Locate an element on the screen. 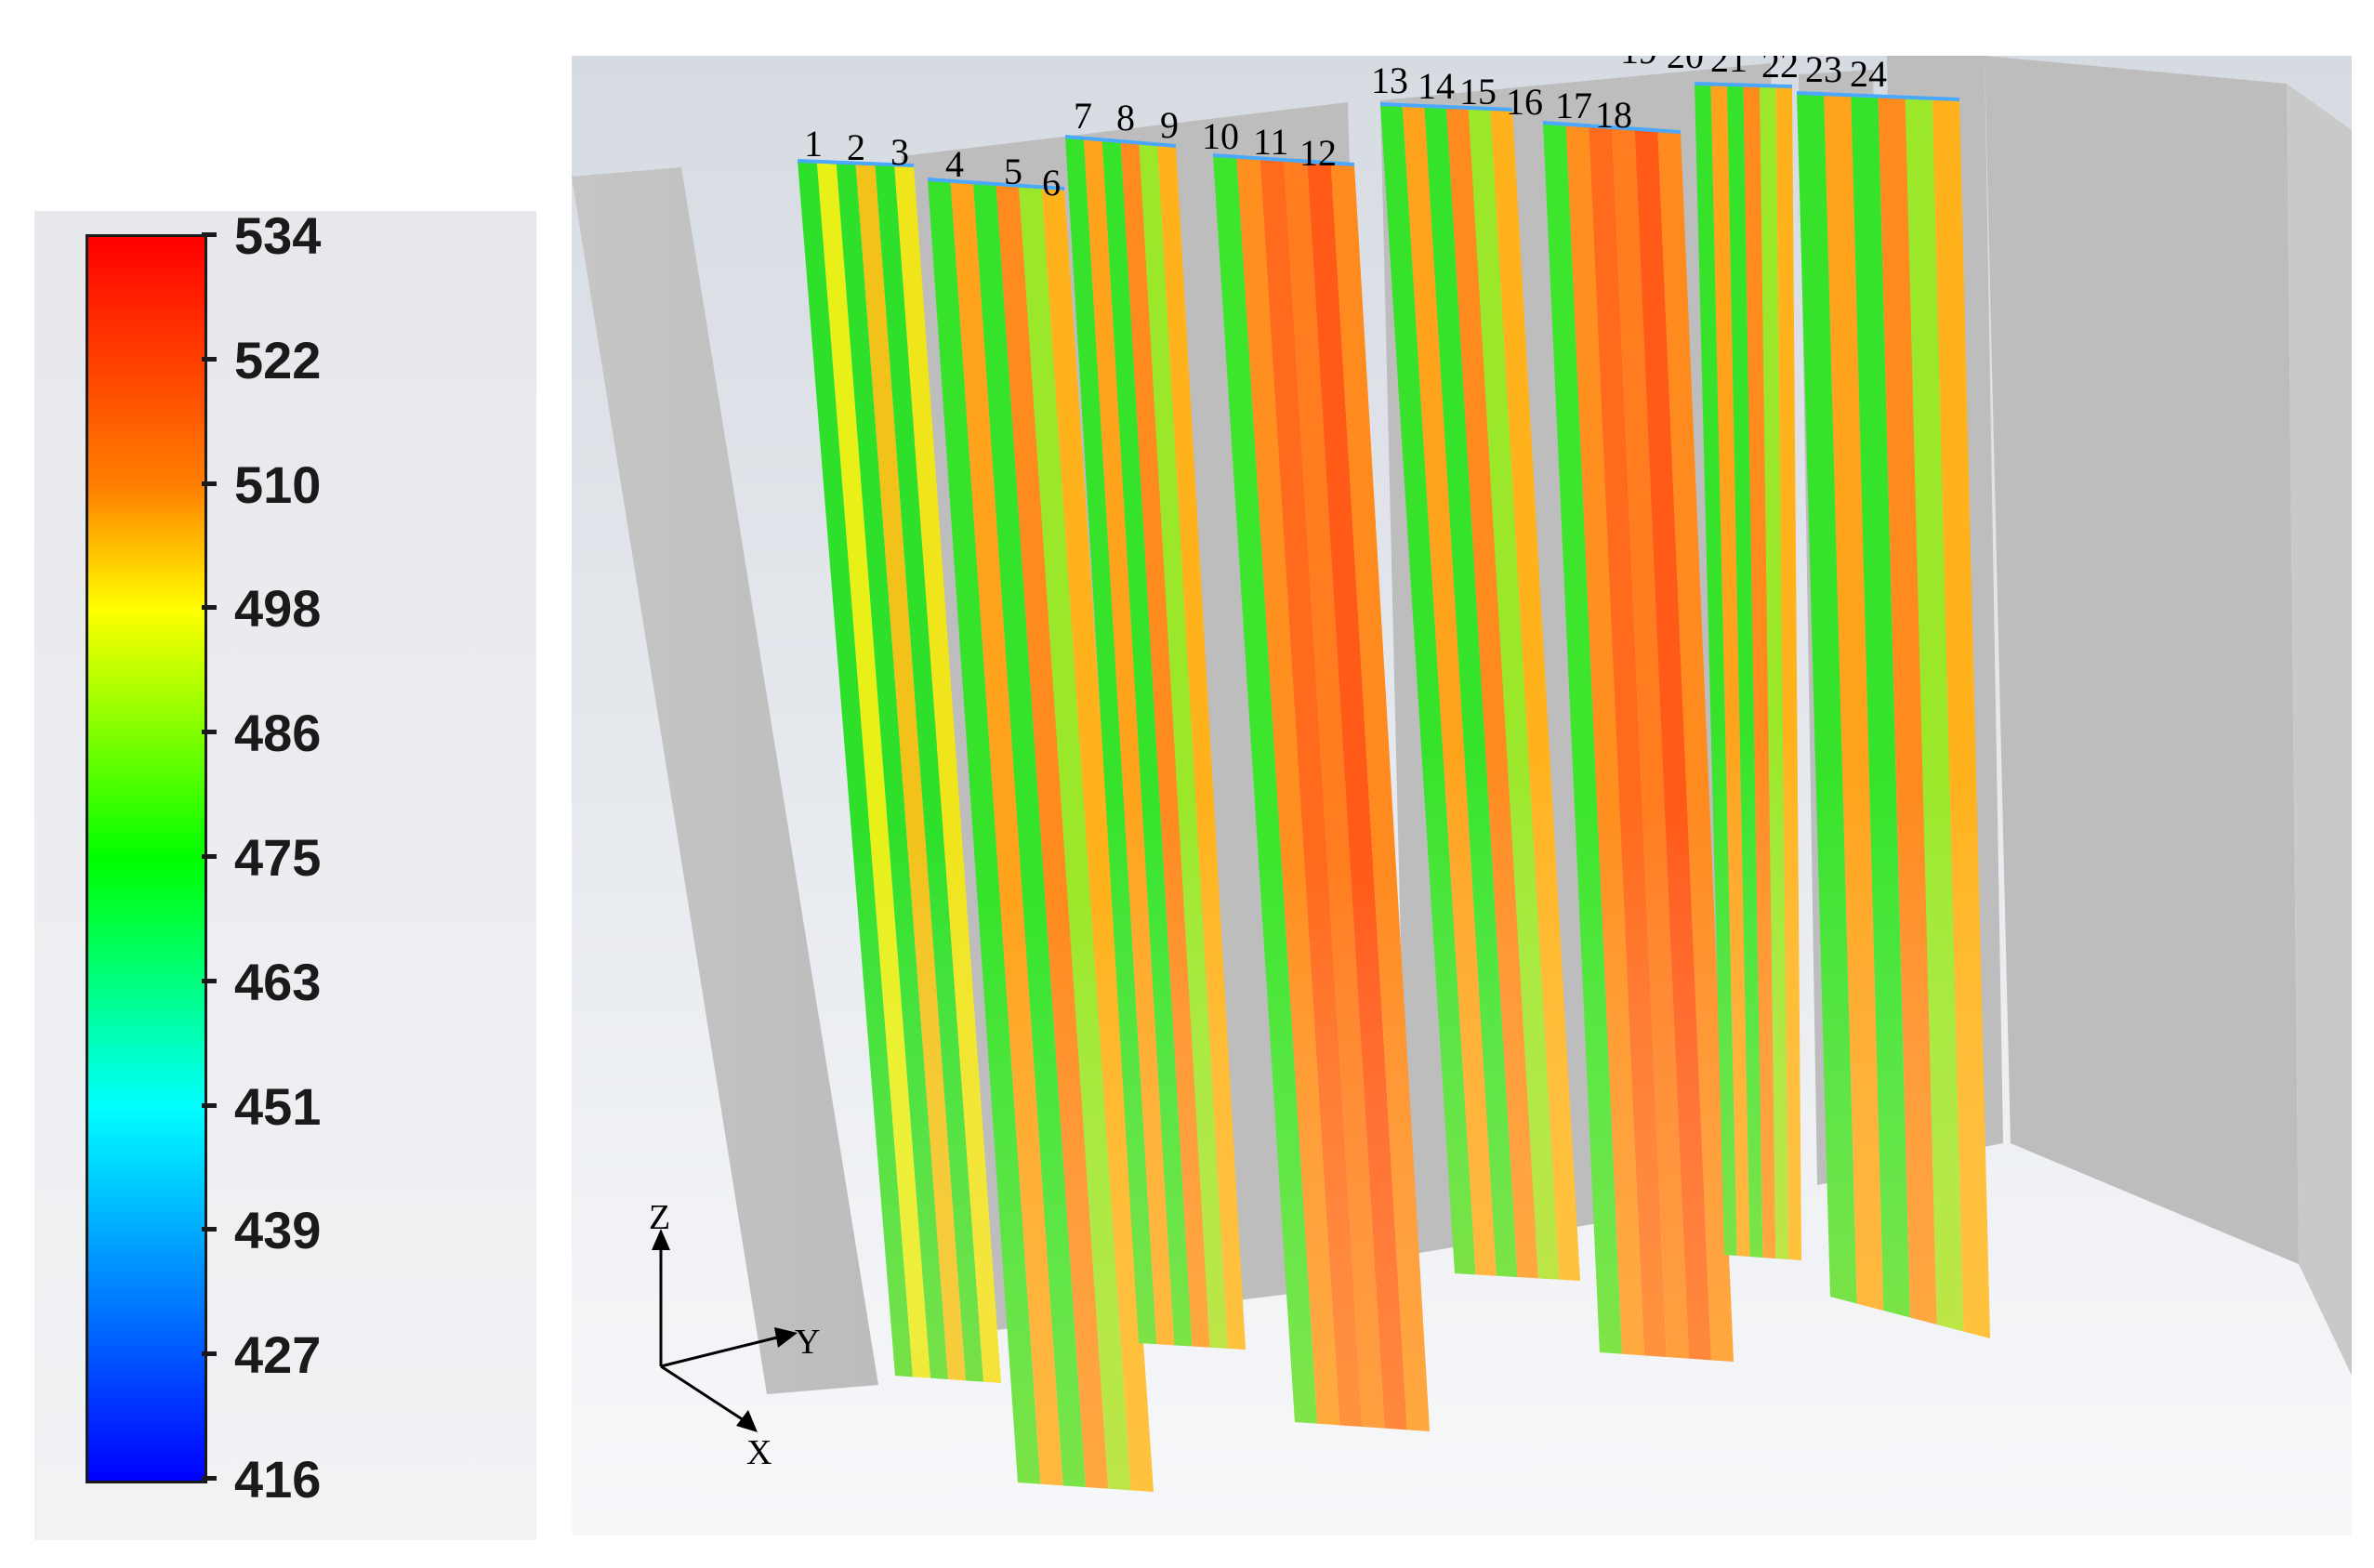  tube-number-label: 8 is located at coordinates (1125, 118).